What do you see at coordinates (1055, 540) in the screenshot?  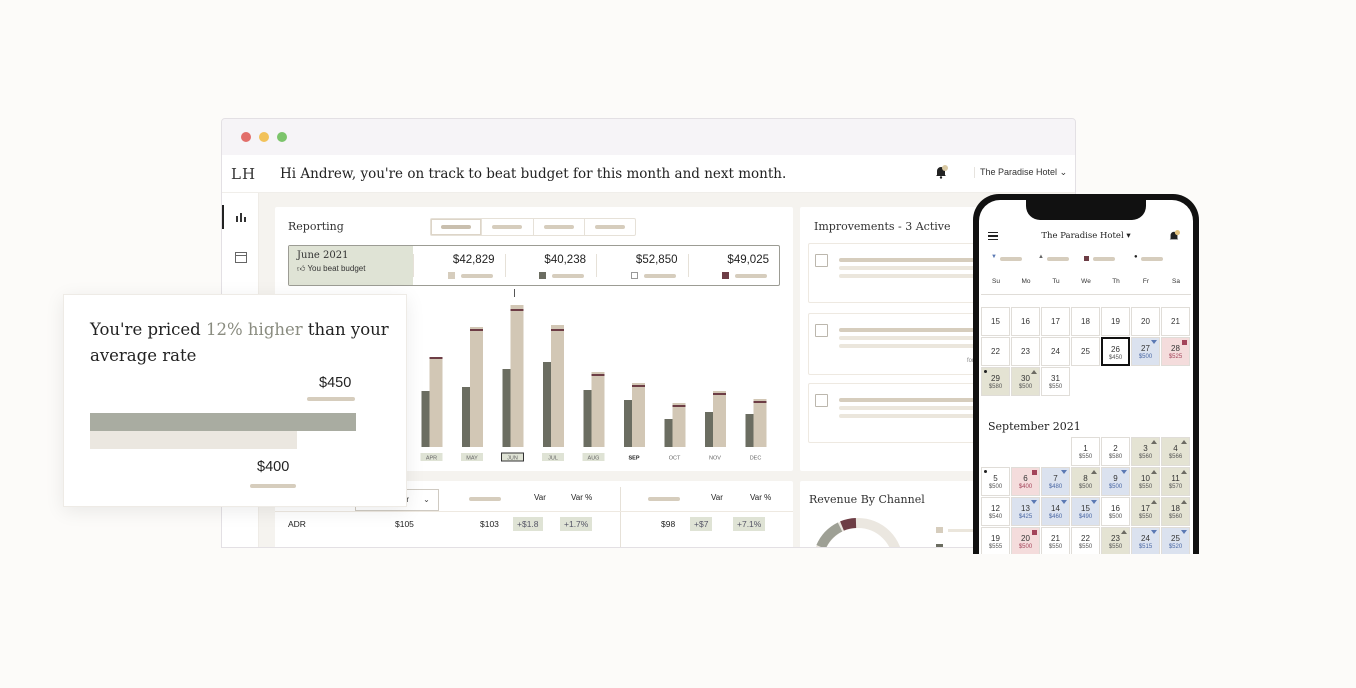 I see `calendar-day: 21 $550` at bounding box center [1055, 540].